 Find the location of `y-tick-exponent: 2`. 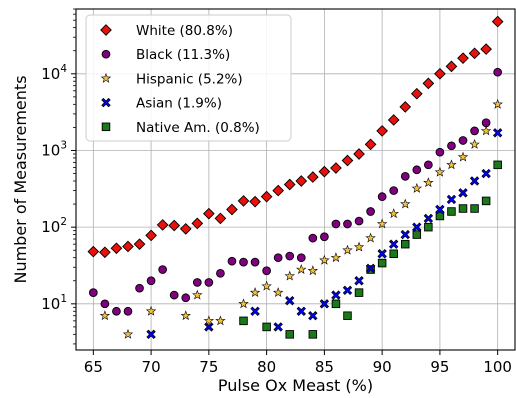

y-tick-exponent: 2 is located at coordinates (63, 222).